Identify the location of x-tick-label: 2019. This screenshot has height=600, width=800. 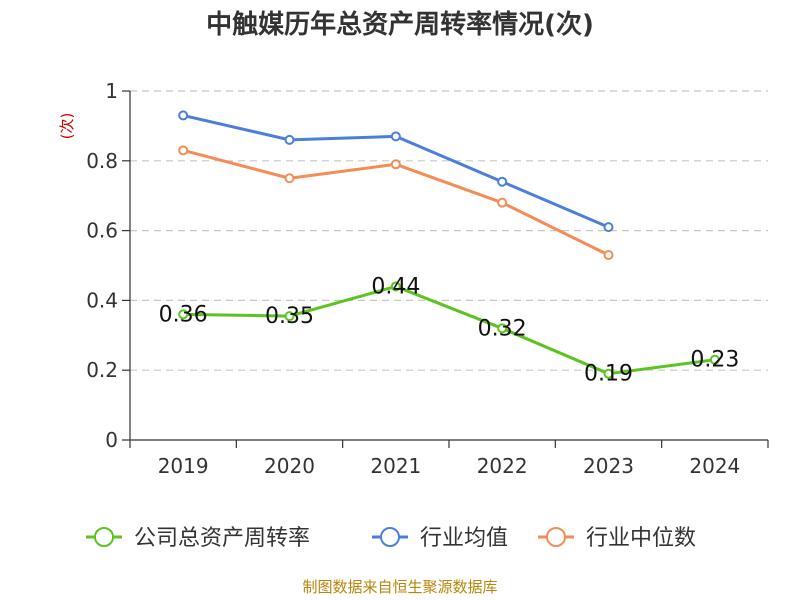
(183, 466).